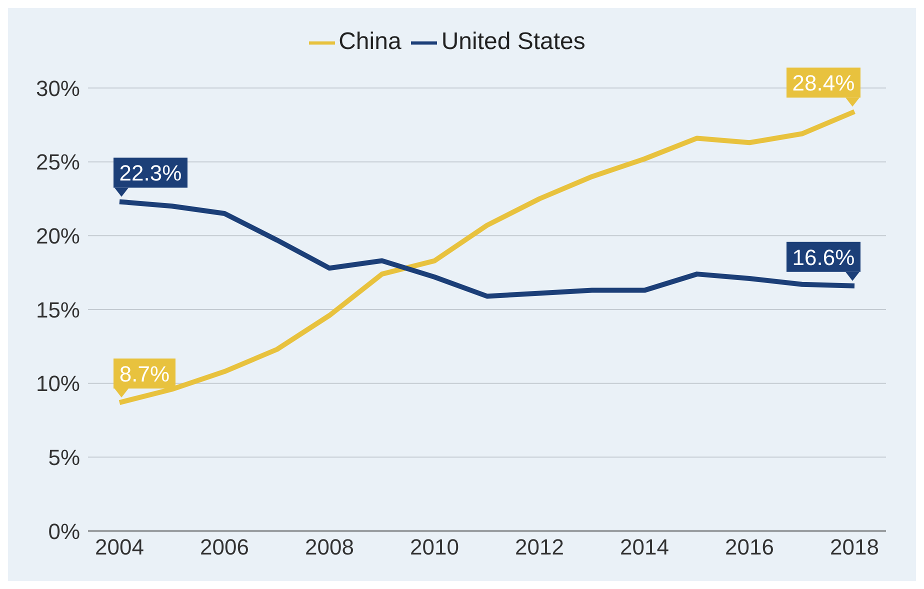  I want to click on data-label: 22.3%, so click(150, 173).